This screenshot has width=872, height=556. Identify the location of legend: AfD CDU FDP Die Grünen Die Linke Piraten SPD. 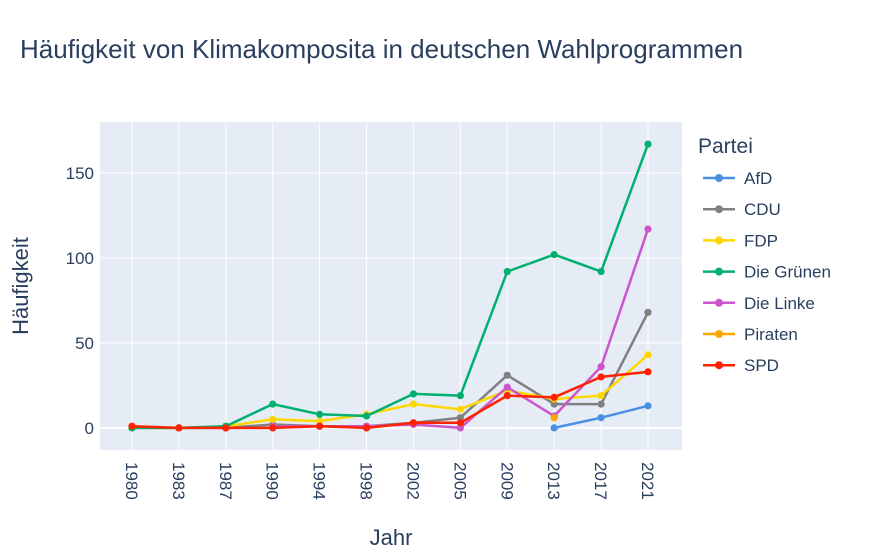
(767, 272).